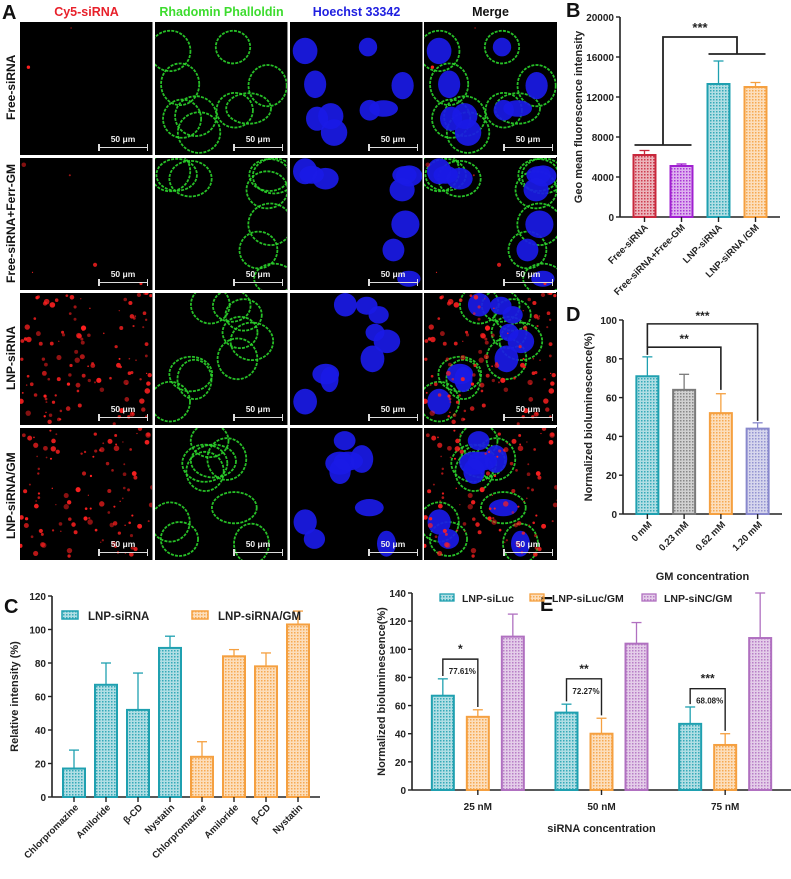 The image size is (791, 879). What do you see at coordinates (488, 599) in the screenshot?
I see `svg-text: LNP-siLuc` at bounding box center [488, 599].